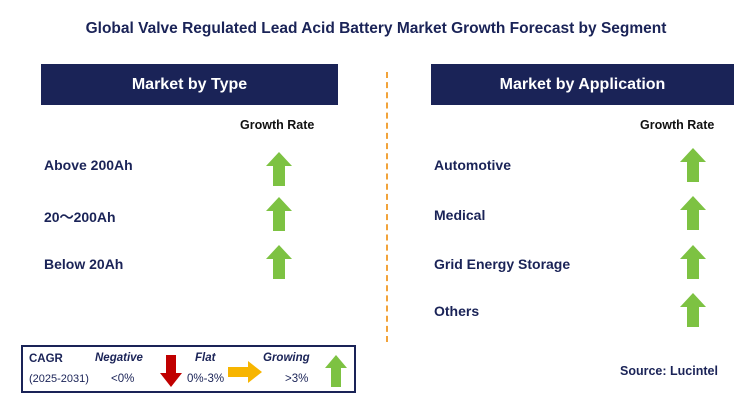 This screenshot has width=752, height=404. I want to click on legend-period: (2025-2031), so click(59, 379).